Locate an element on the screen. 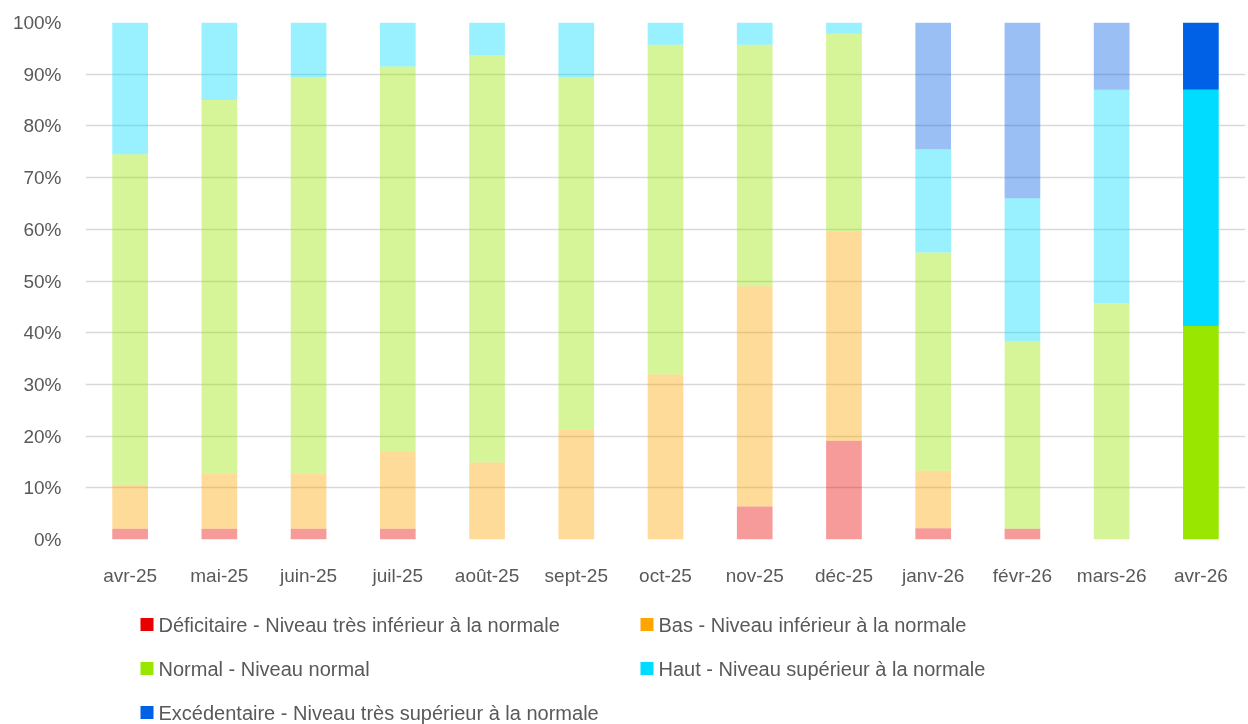 The image size is (1248, 724). legend-label: Normal - Niveau normal is located at coordinates (264, 668).